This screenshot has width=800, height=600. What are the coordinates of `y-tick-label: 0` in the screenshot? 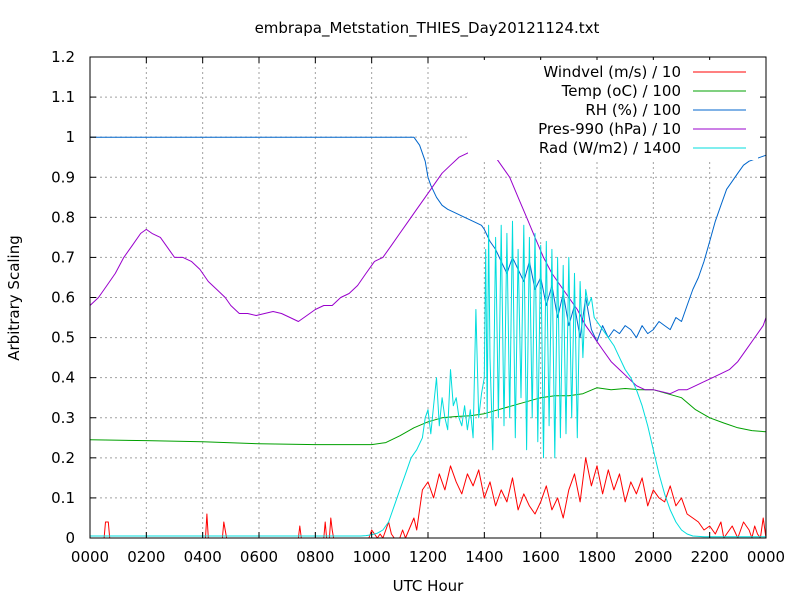 It's located at (70, 538).